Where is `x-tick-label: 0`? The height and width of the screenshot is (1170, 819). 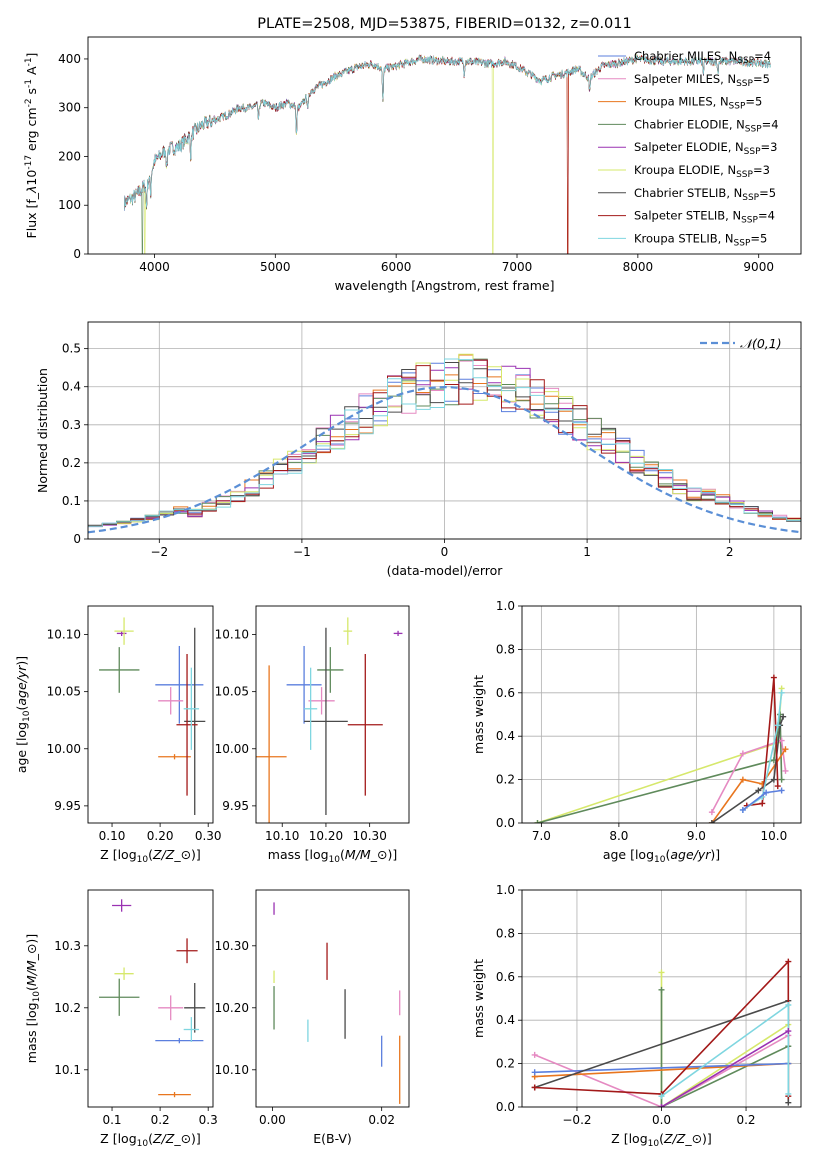
x-tick-label: 0 is located at coordinates (445, 552).